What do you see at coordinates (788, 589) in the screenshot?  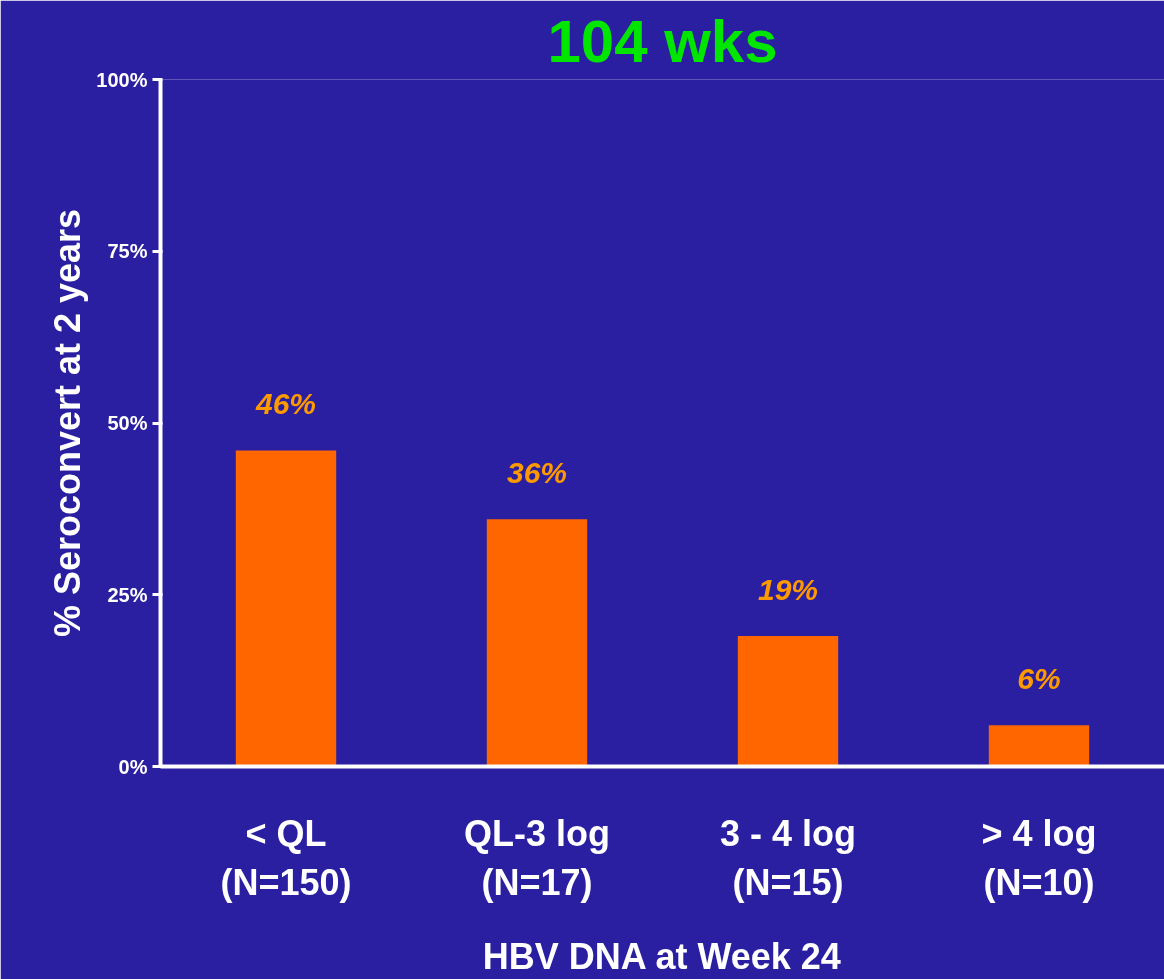 I see `data-label: 19%` at bounding box center [788, 589].